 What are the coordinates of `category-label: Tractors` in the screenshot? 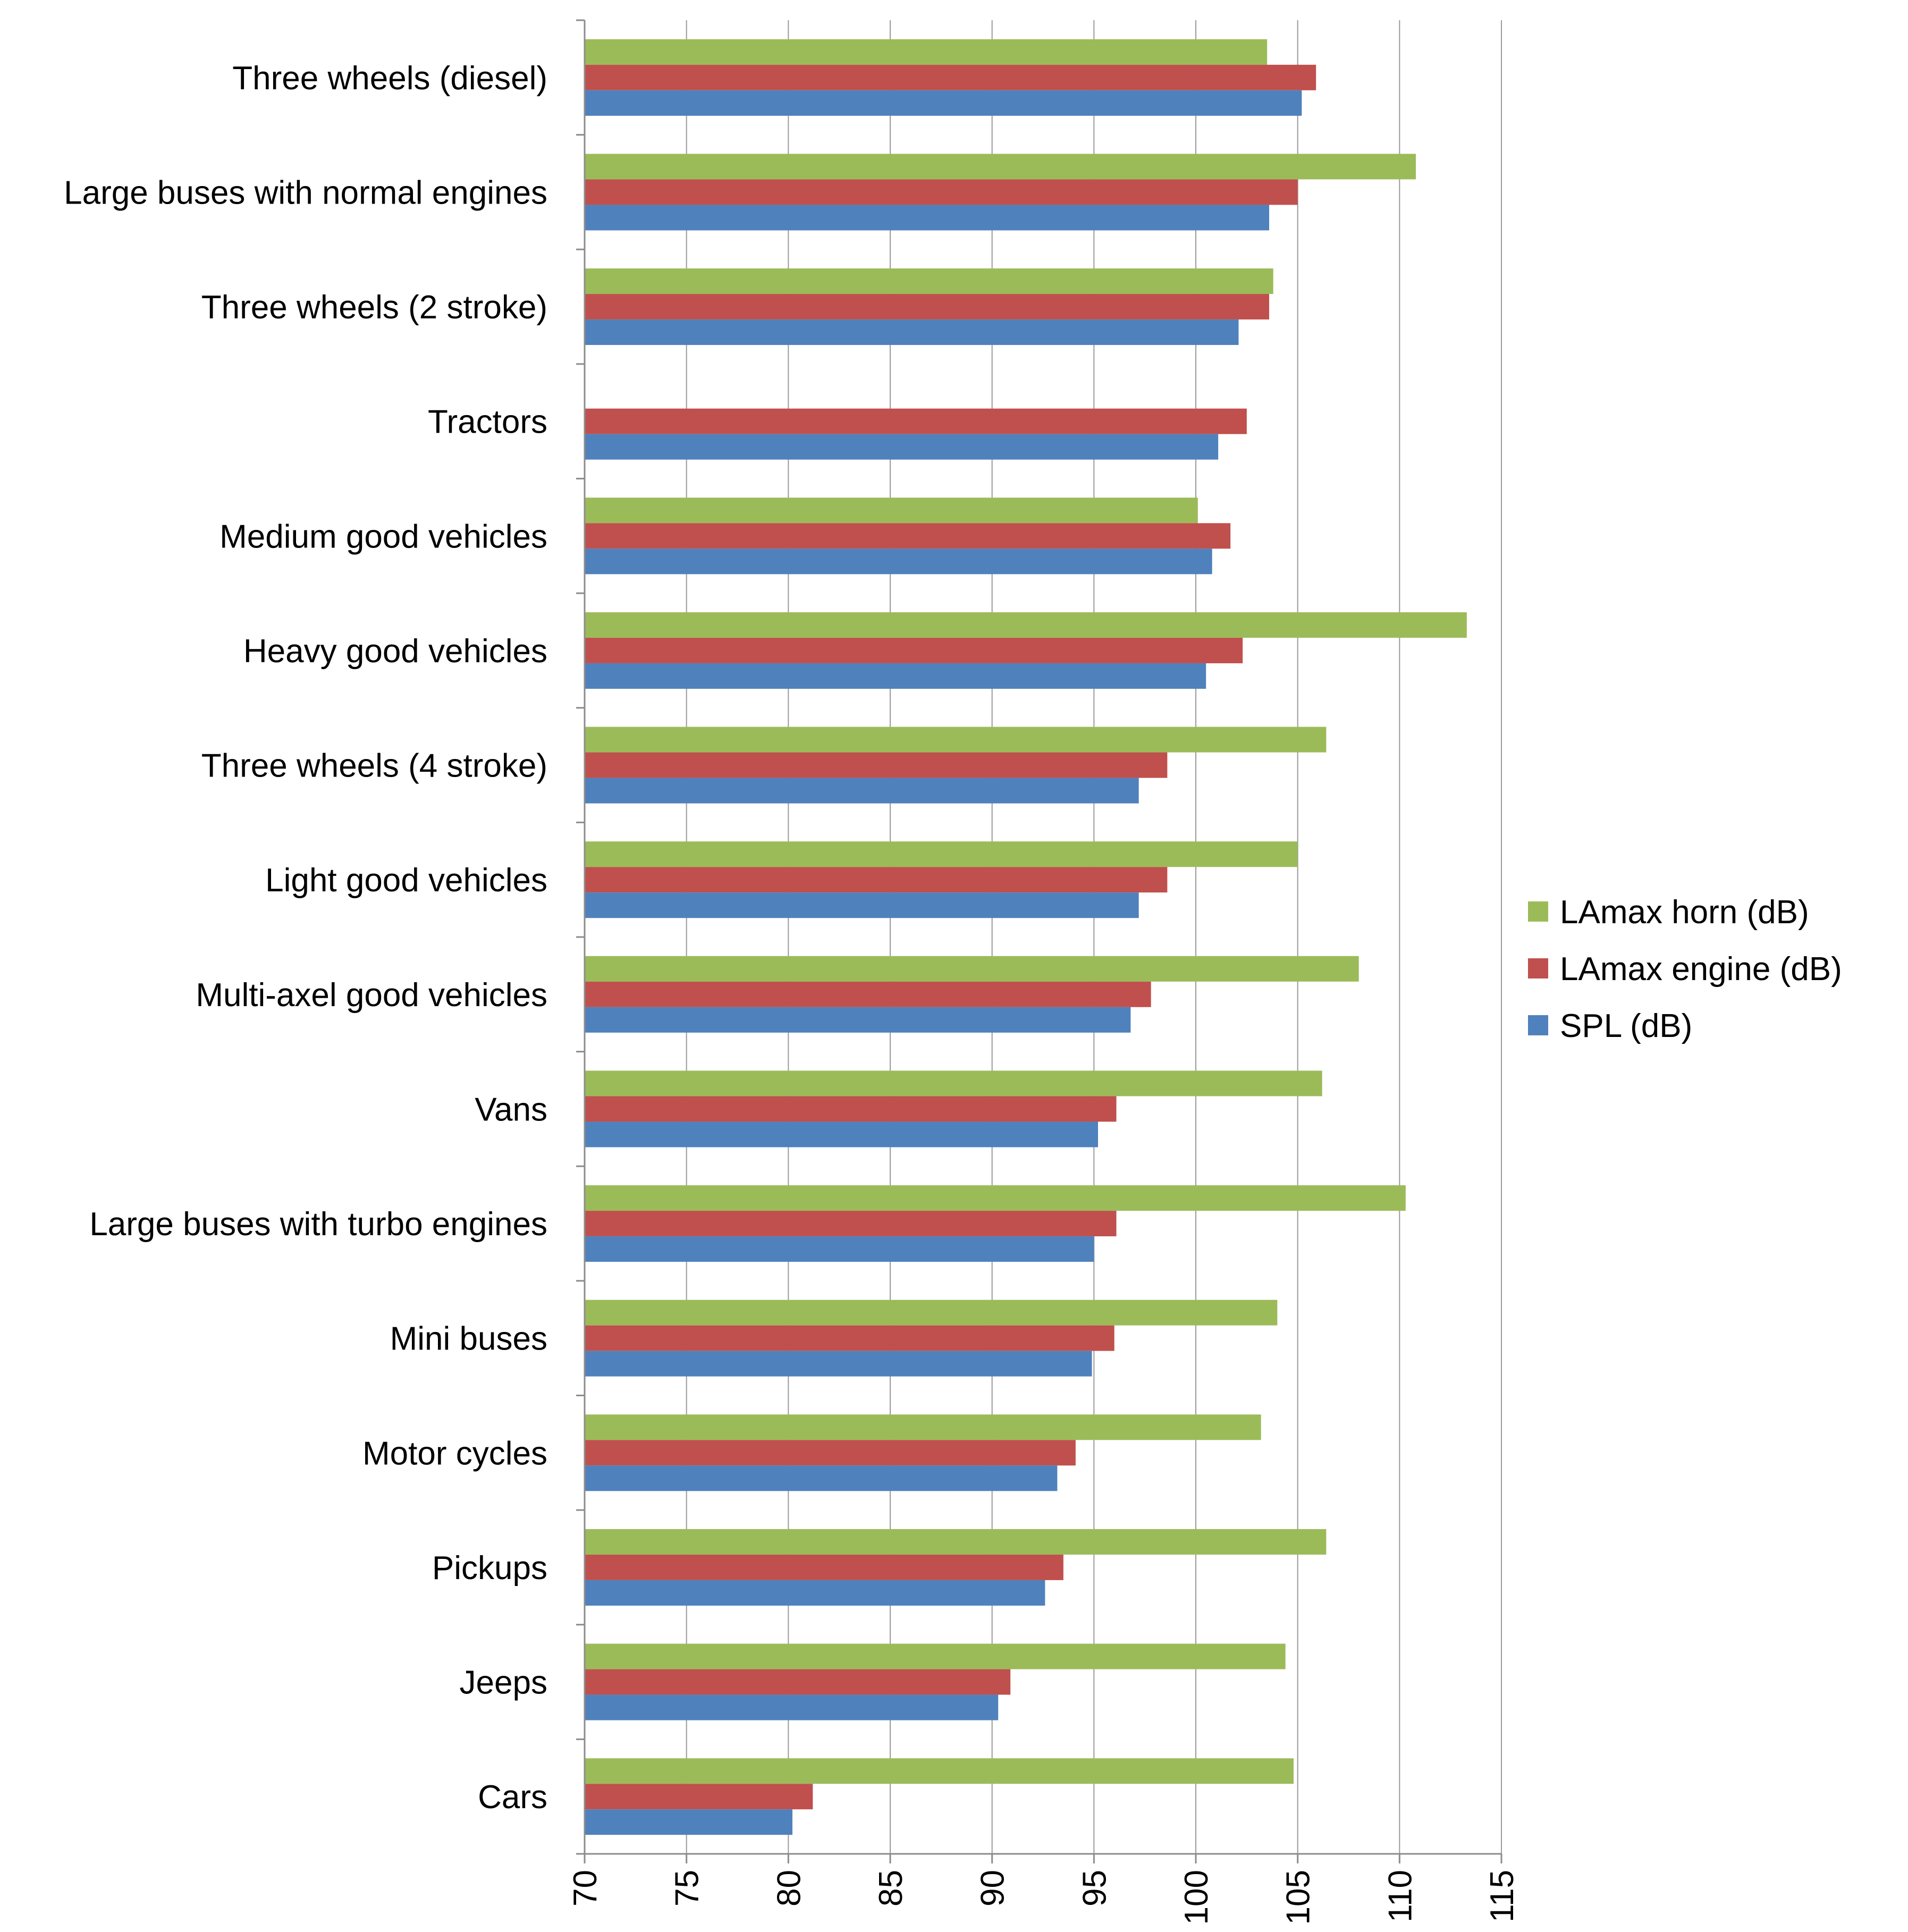 It's located at (487, 423).